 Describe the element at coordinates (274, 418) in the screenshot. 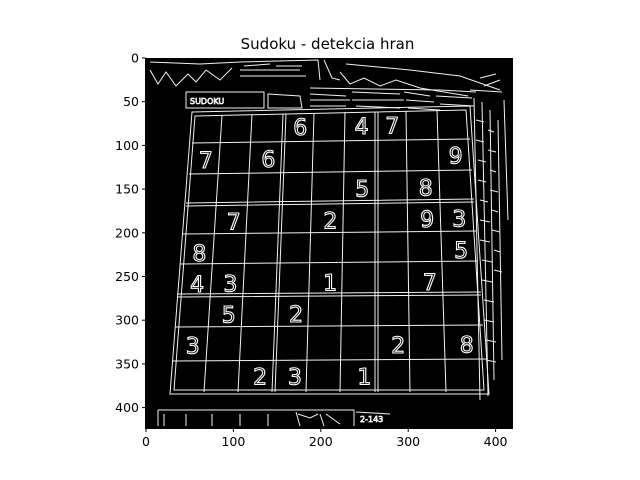

I see `bottom-edges: 2-143` at that location.